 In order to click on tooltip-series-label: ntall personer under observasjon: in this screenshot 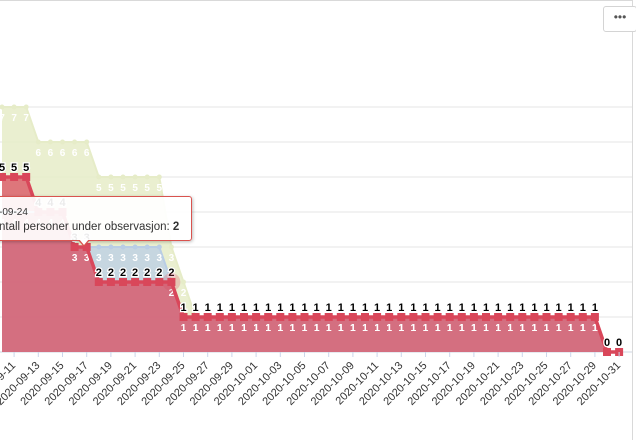, I will do `click(86, 227)`.